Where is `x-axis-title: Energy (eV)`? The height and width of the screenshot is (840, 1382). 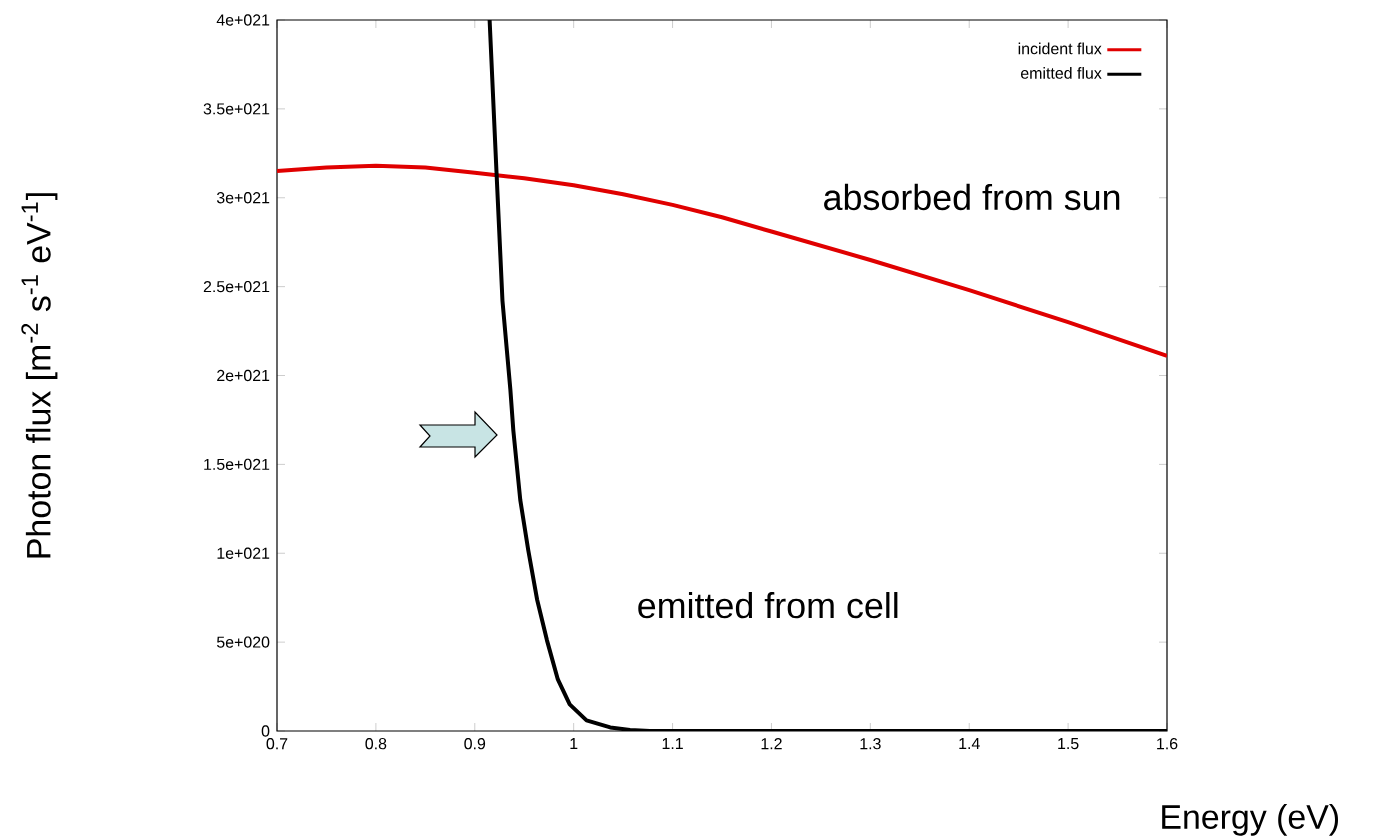 x-axis-title: Energy (eV) is located at coordinates (1250, 820).